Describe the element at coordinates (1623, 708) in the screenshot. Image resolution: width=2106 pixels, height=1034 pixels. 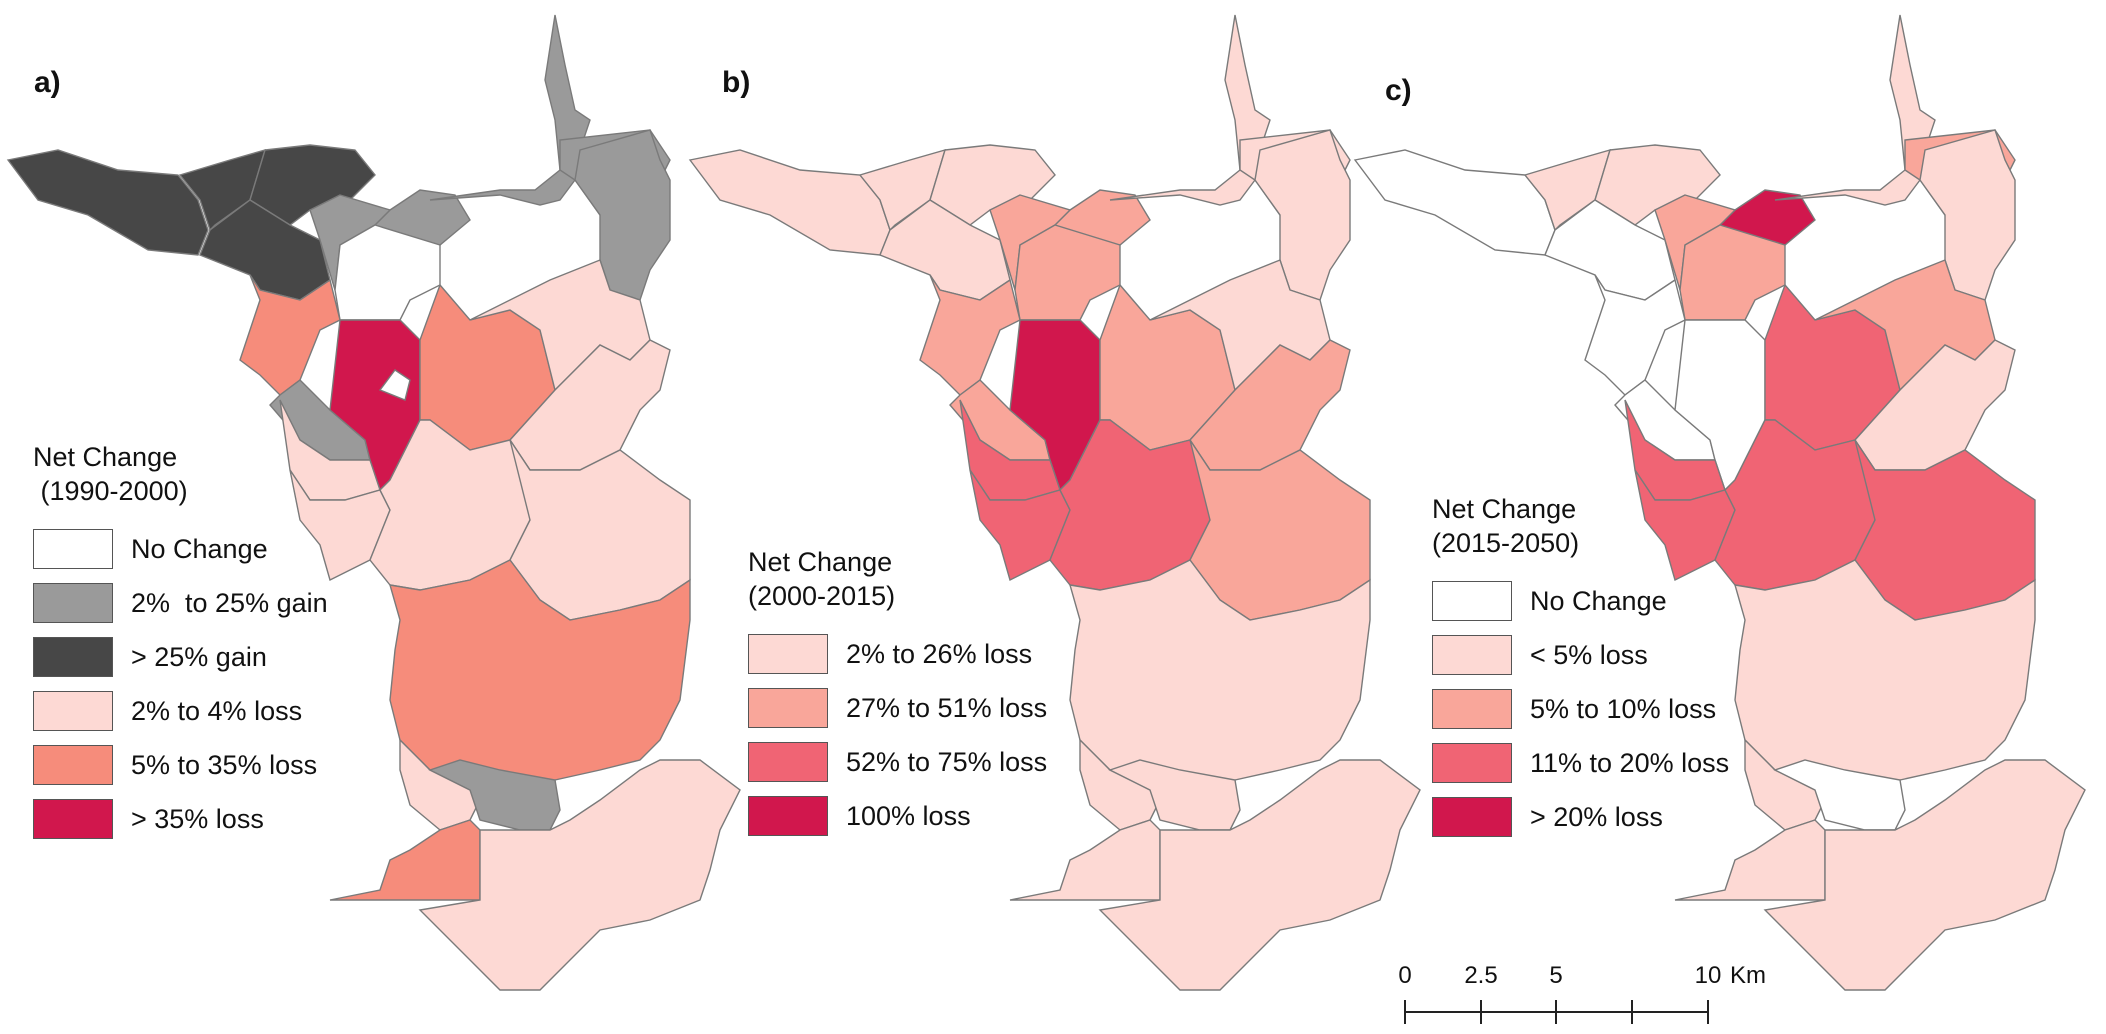
I see `legend-label: 5% to 10% loss` at that location.